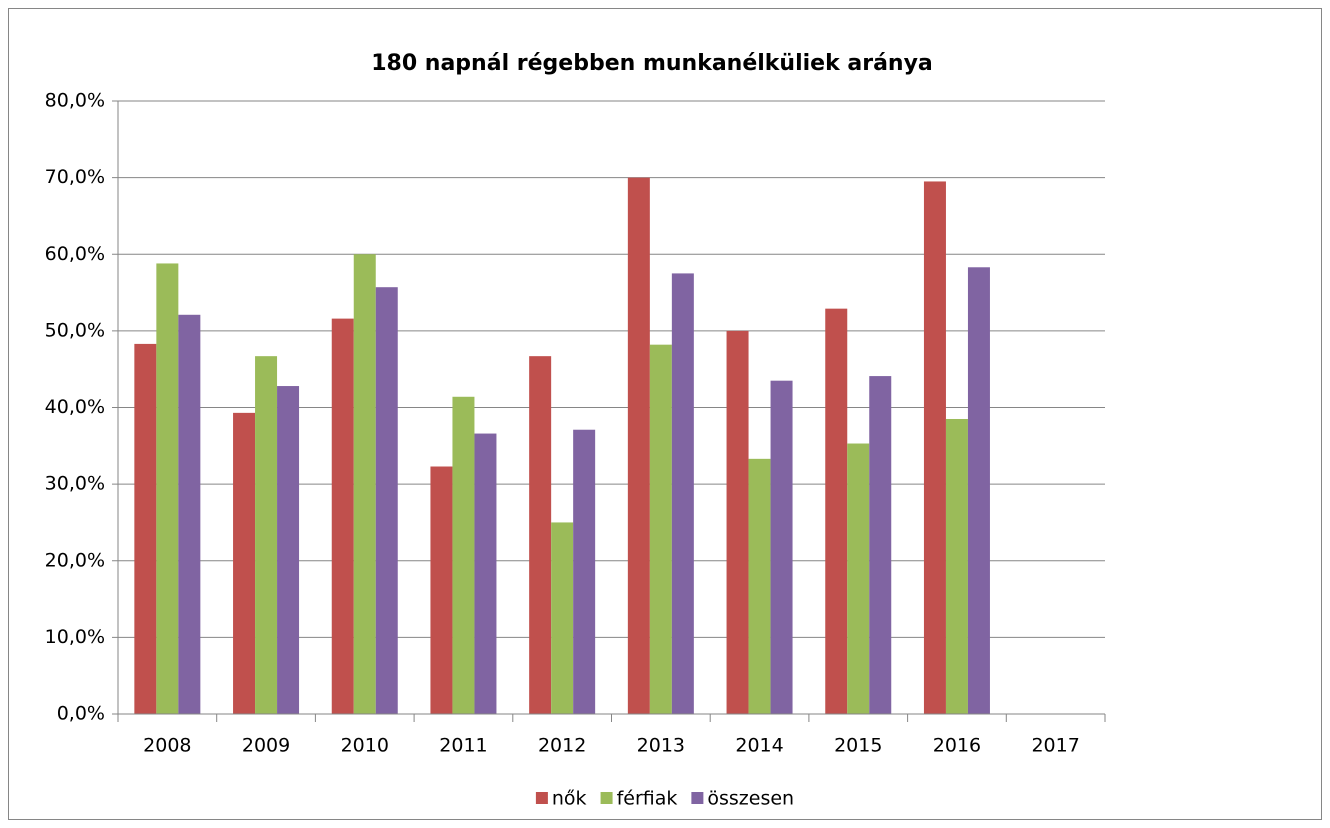 The height and width of the screenshot is (828, 1330). Describe the element at coordinates (75, 254) in the screenshot. I see `y-tick-label: 60,0%` at that location.